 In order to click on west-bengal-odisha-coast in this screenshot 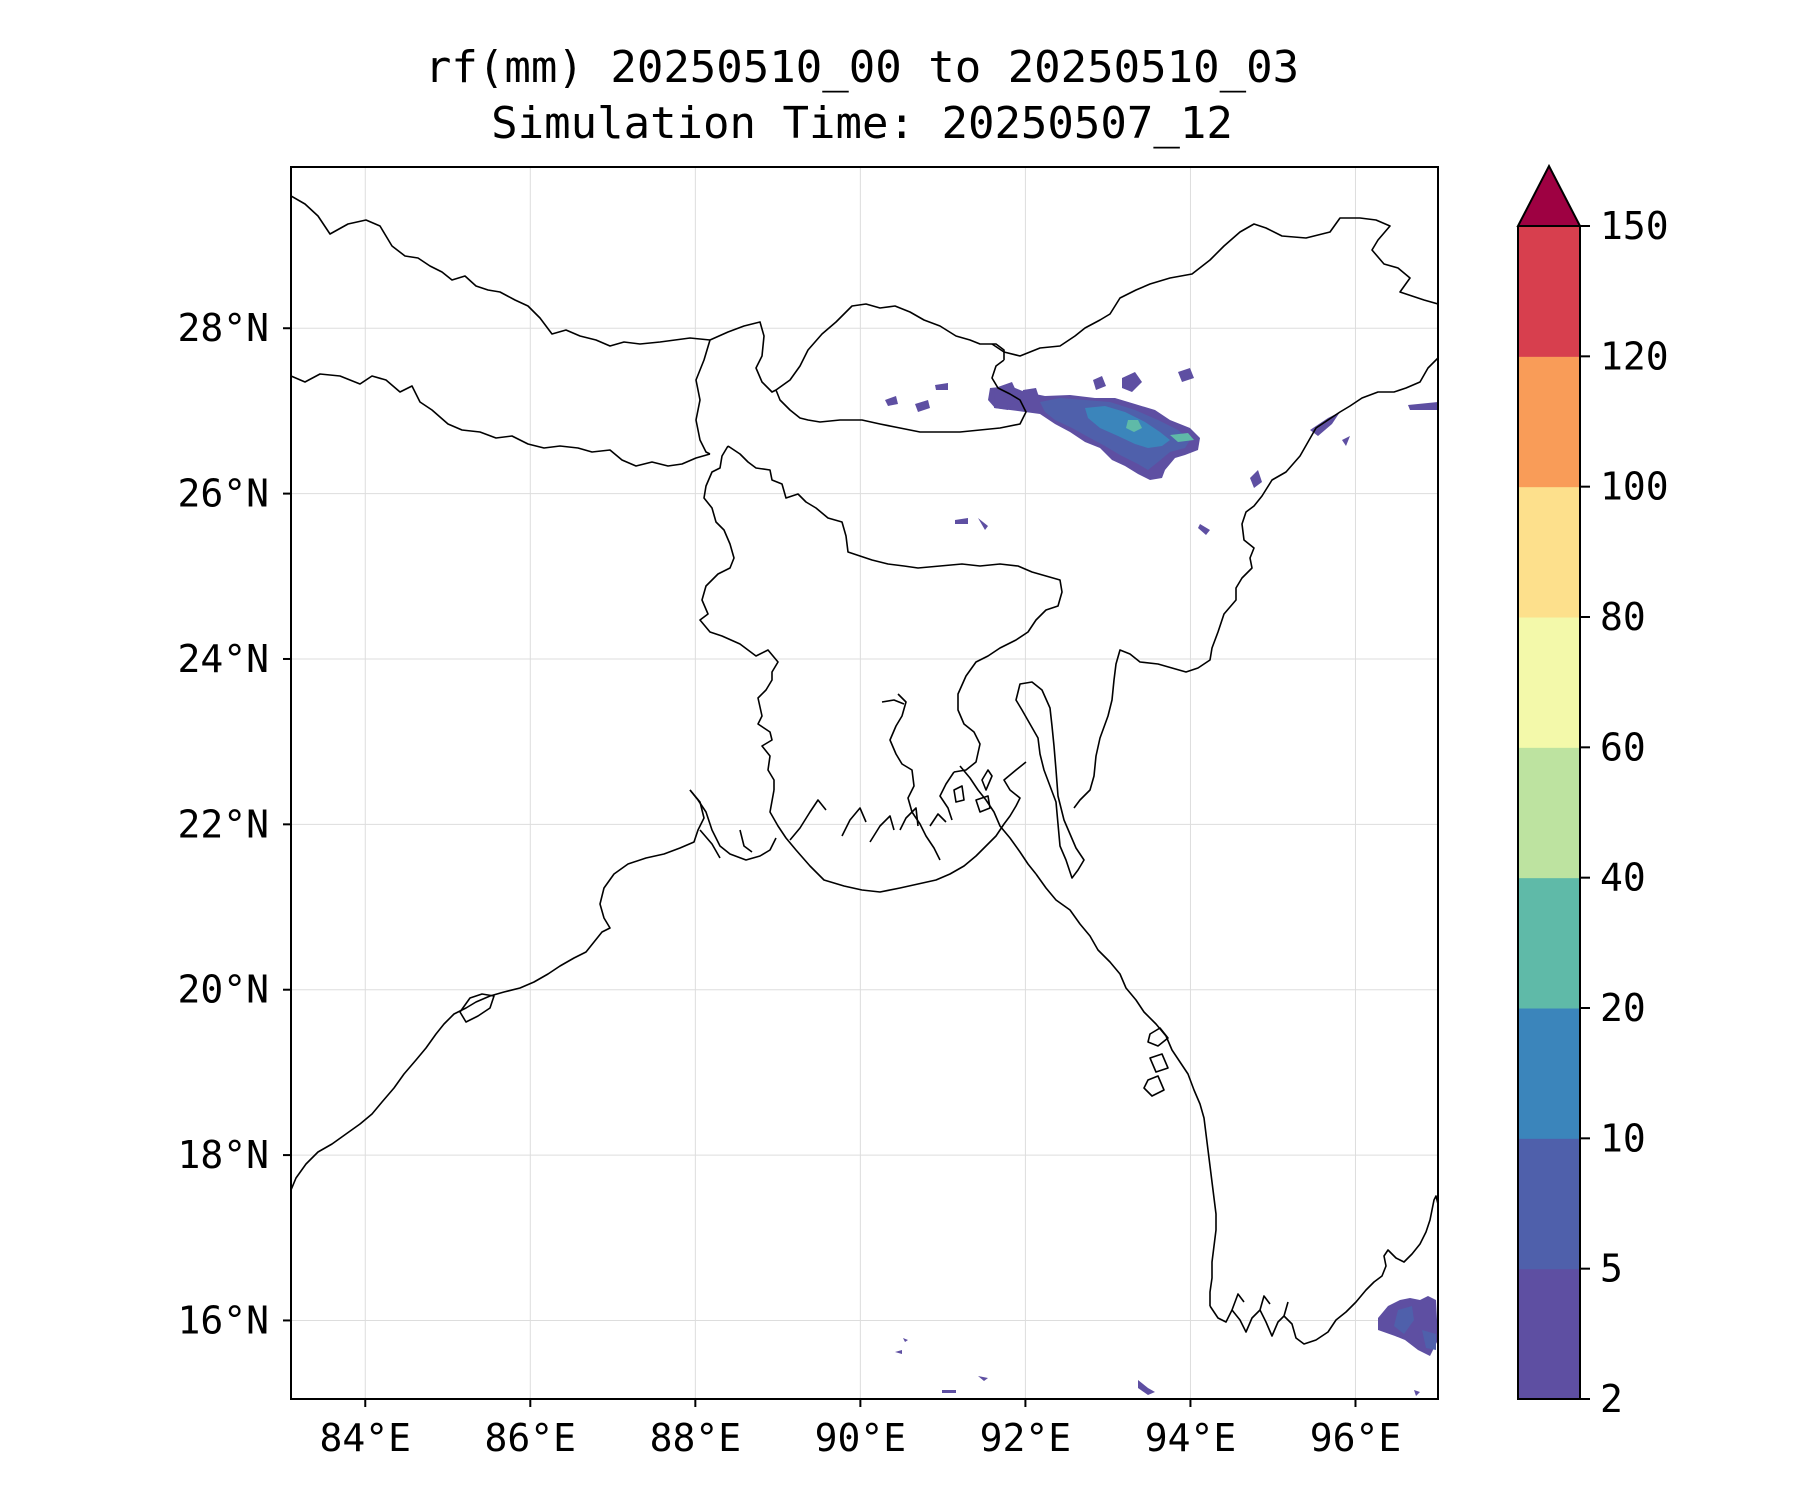, I will do `click(498, 990)`.